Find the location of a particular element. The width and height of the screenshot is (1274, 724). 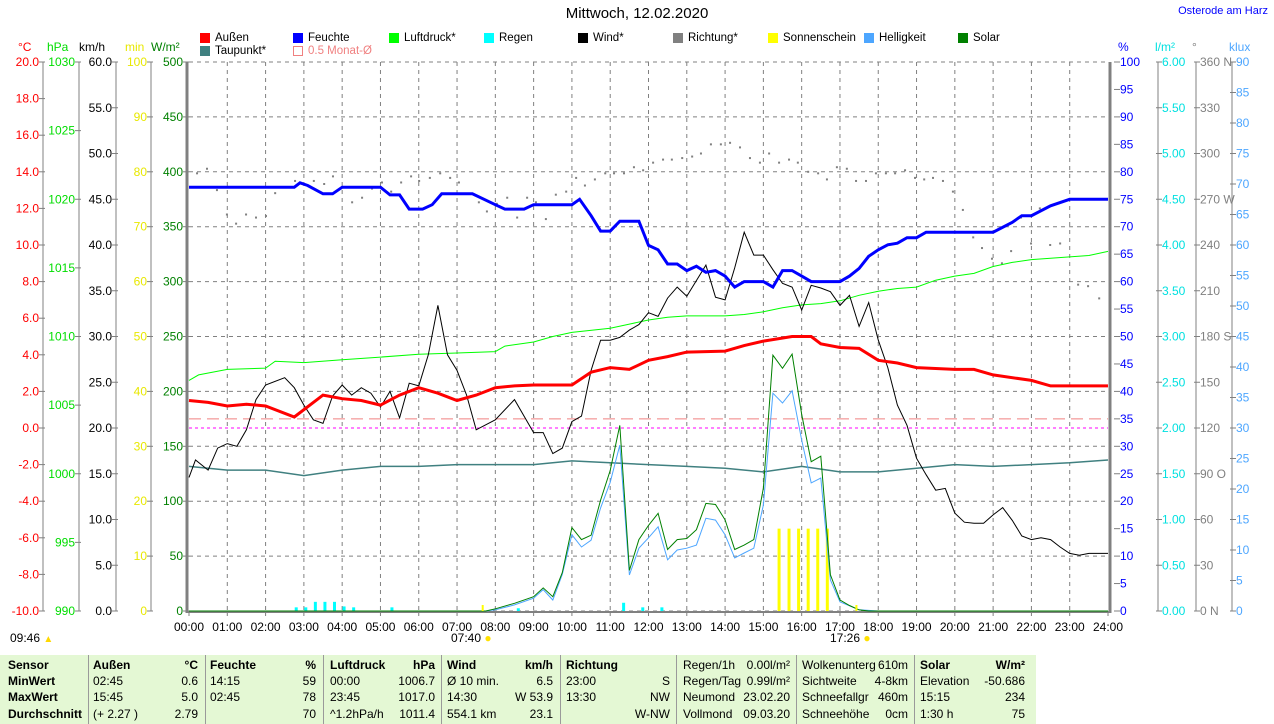

axis-label-temp: 8.0 is located at coordinates (30, 282).